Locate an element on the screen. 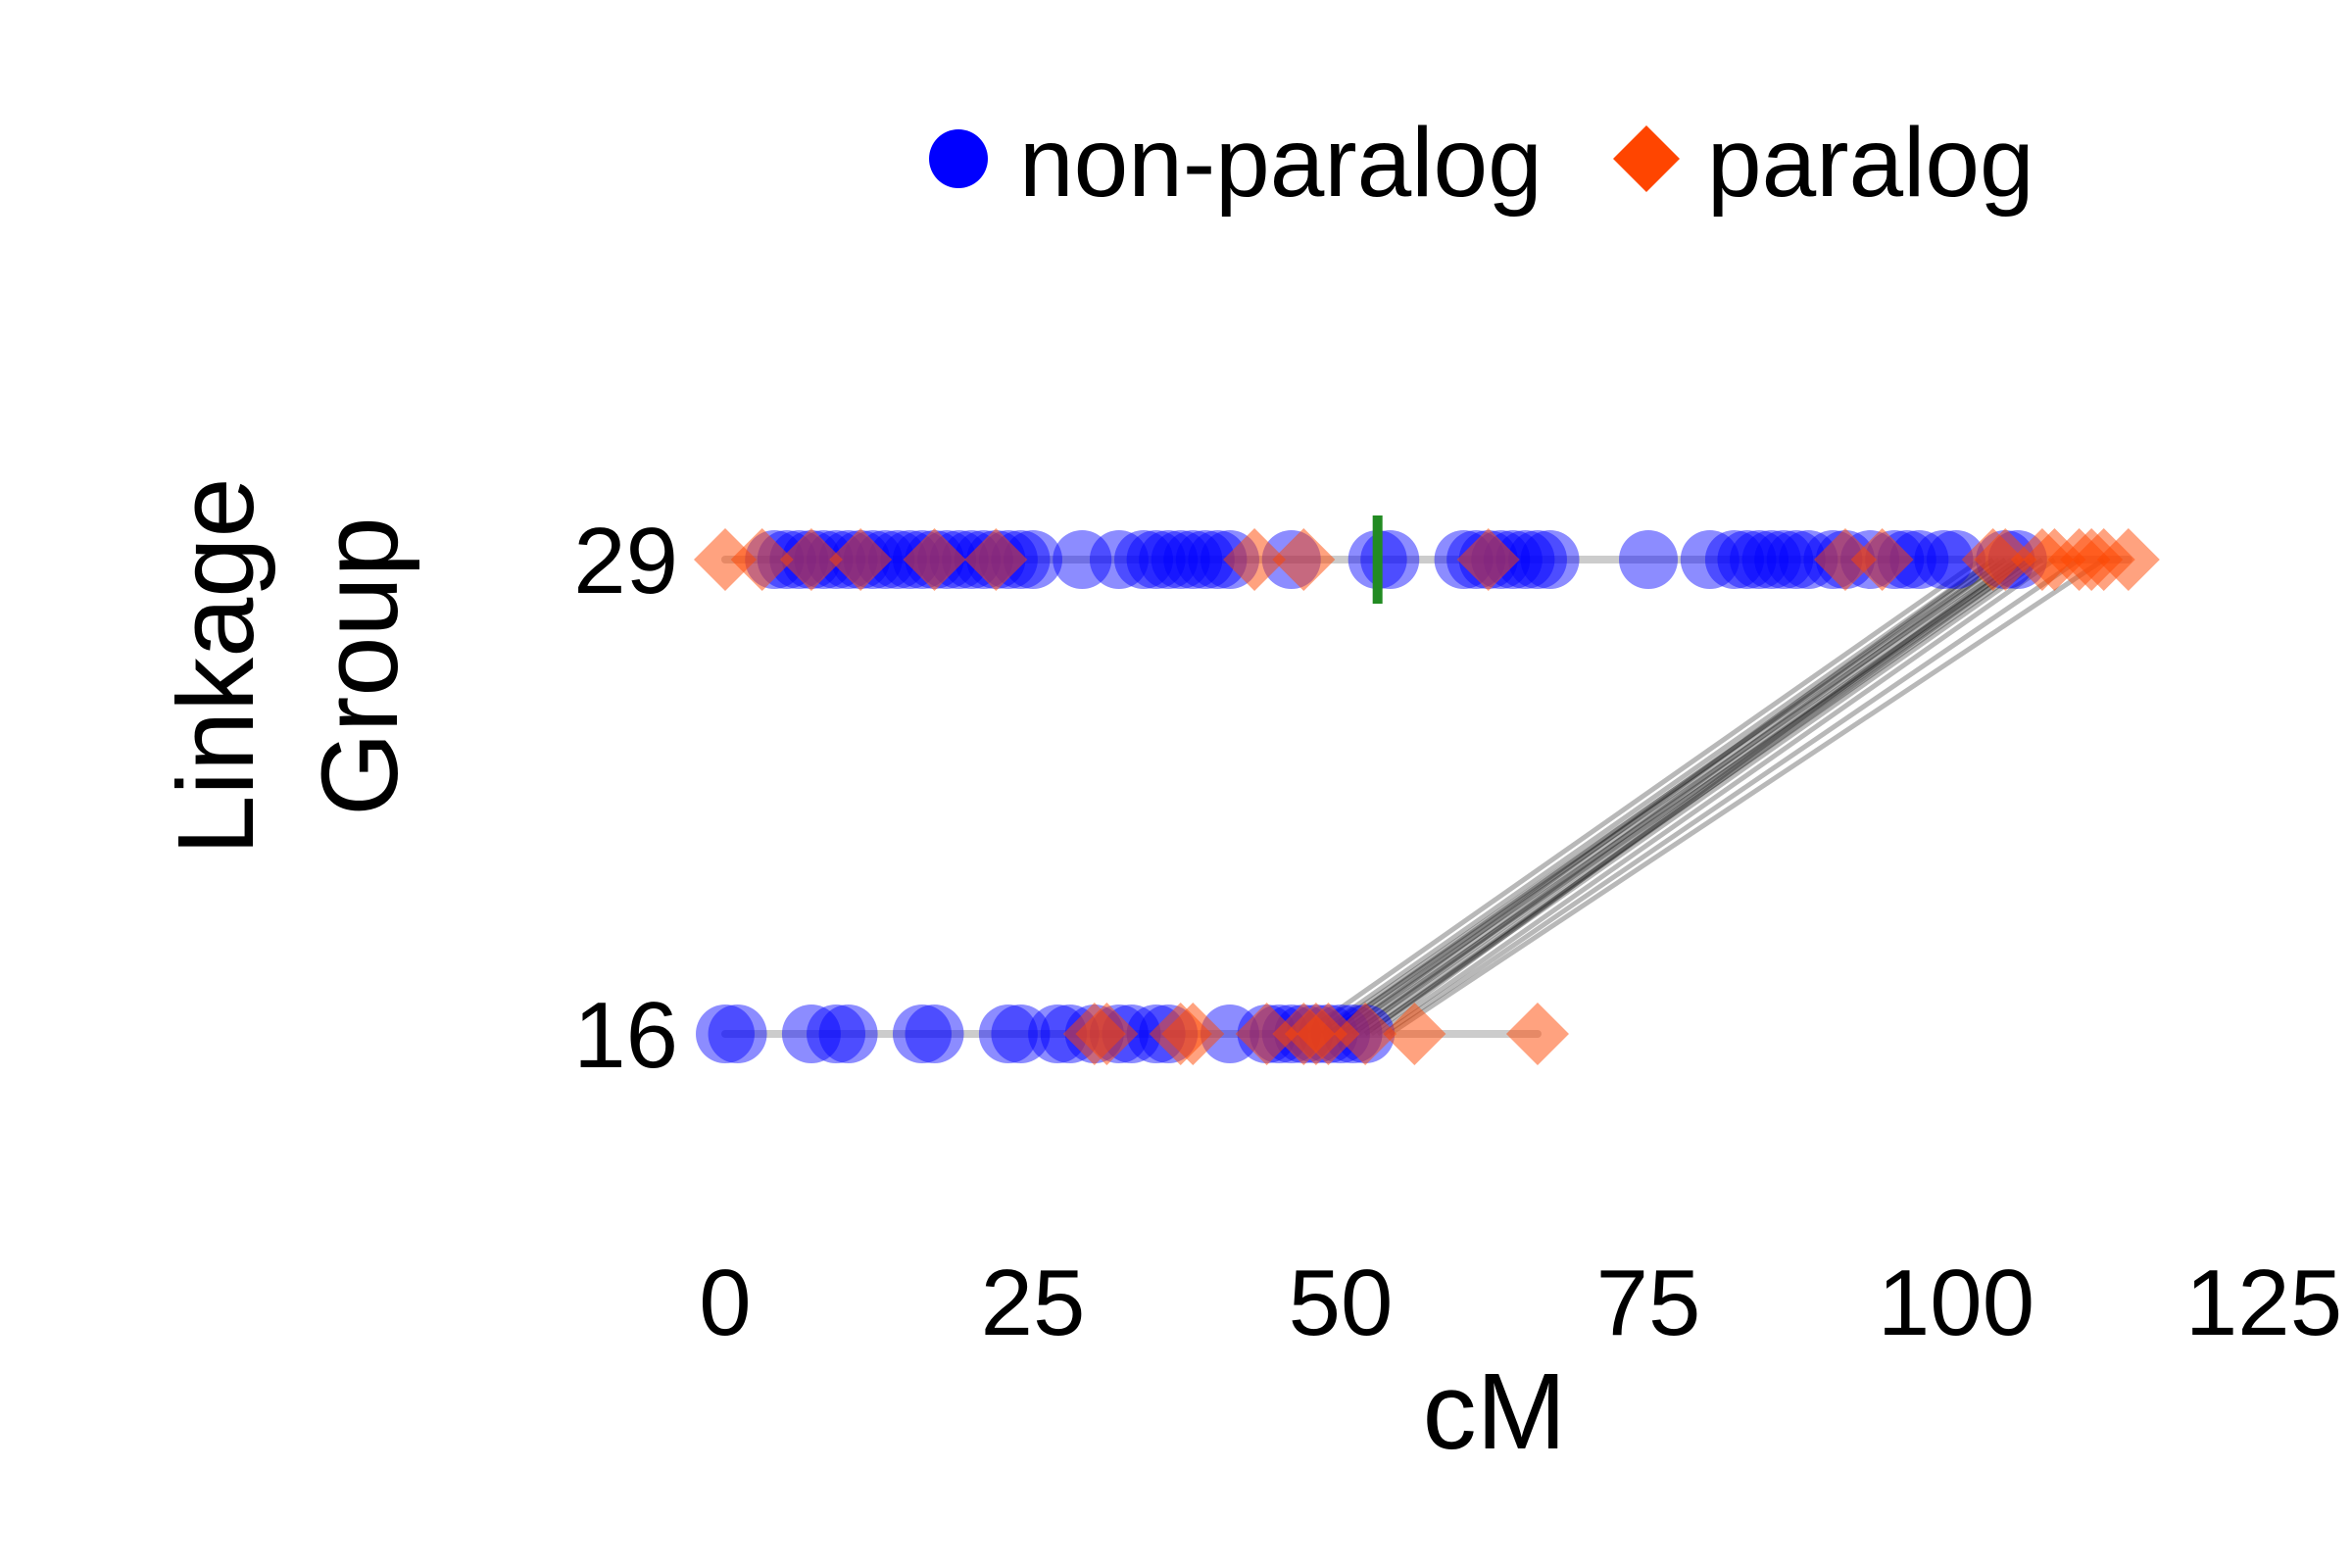 The image size is (2352, 1568). x-tick-label: 100 is located at coordinates (1956, 1302).